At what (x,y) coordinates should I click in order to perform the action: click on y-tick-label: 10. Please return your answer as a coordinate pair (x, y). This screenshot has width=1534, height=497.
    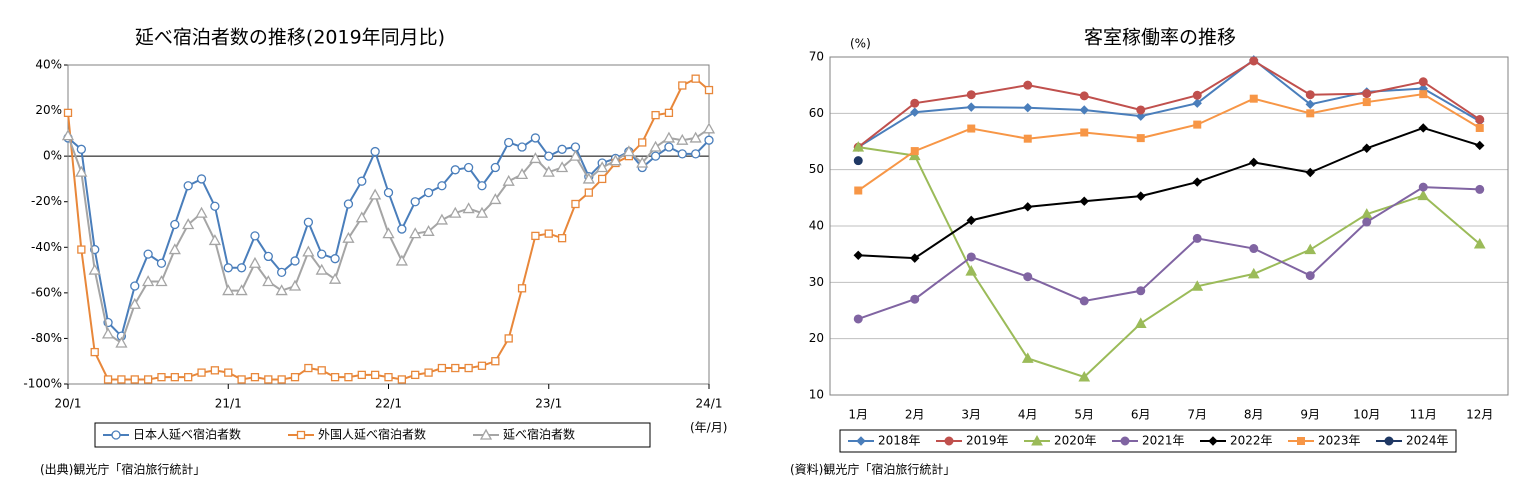
    Looking at the image, I should click on (816, 395).